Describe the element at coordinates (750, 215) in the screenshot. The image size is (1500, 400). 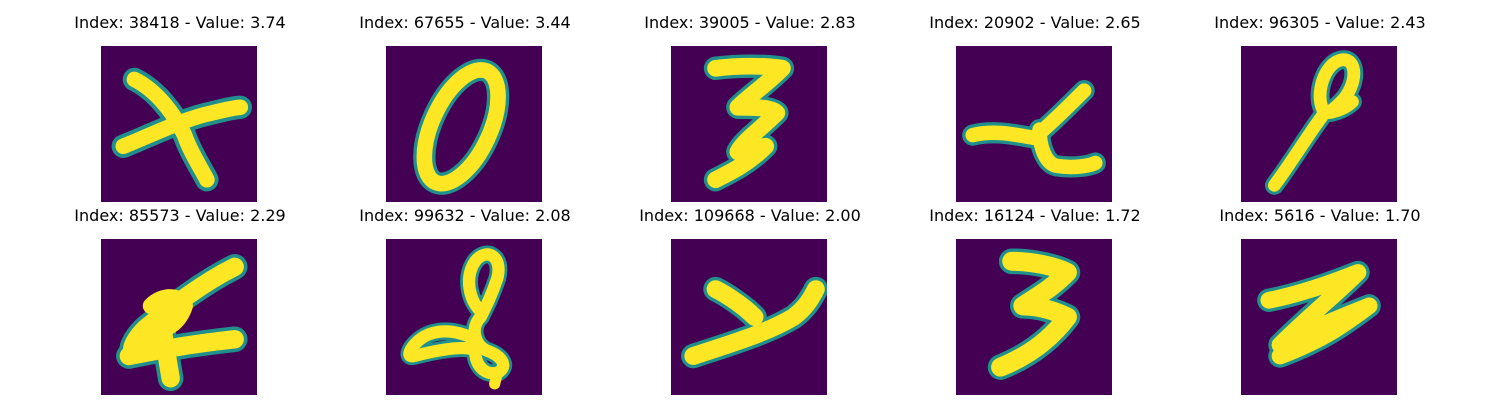
I see `sample-title: Index: 109668 - Value: 2.00` at that location.